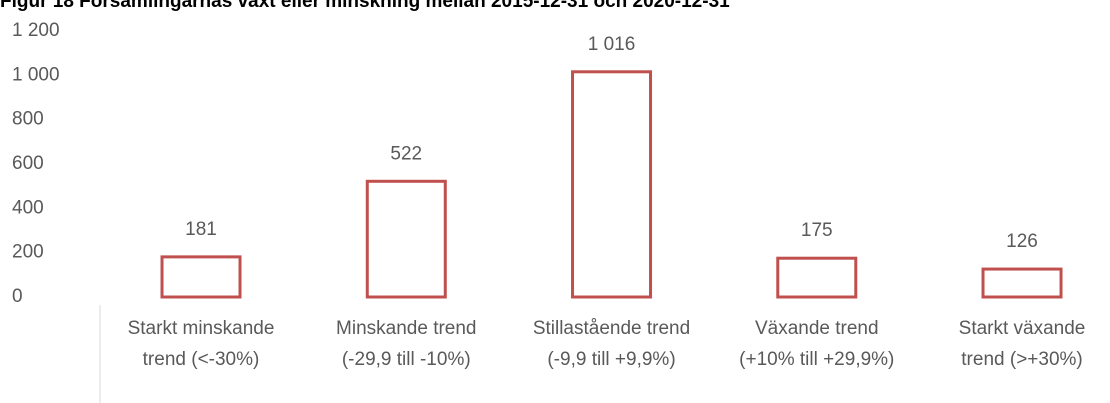 This screenshot has width=1110, height=403. Describe the element at coordinates (1022, 241) in the screenshot. I see `data-label: 126` at that location.